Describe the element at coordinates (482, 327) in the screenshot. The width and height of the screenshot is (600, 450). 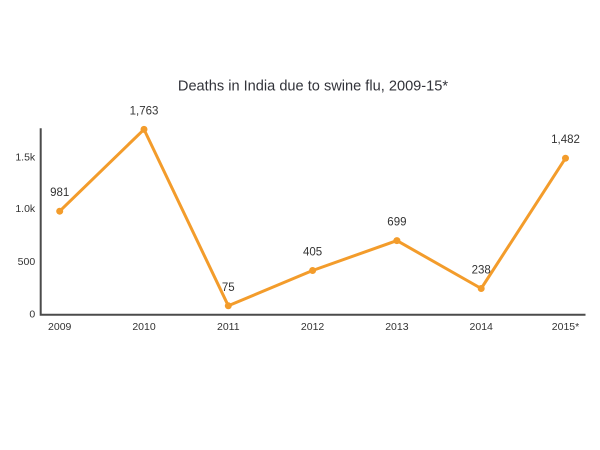
I see `svg-text: 2014` at that location.